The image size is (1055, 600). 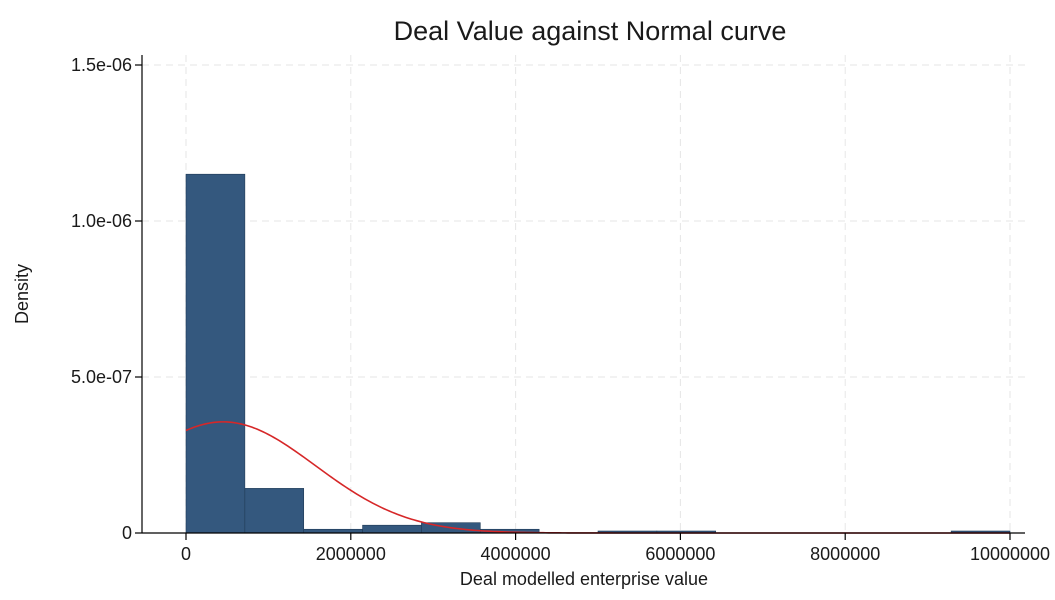 What do you see at coordinates (1010, 554) in the screenshot?
I see `x-tick-label: 10000000` at bounding box center [1010, 554].